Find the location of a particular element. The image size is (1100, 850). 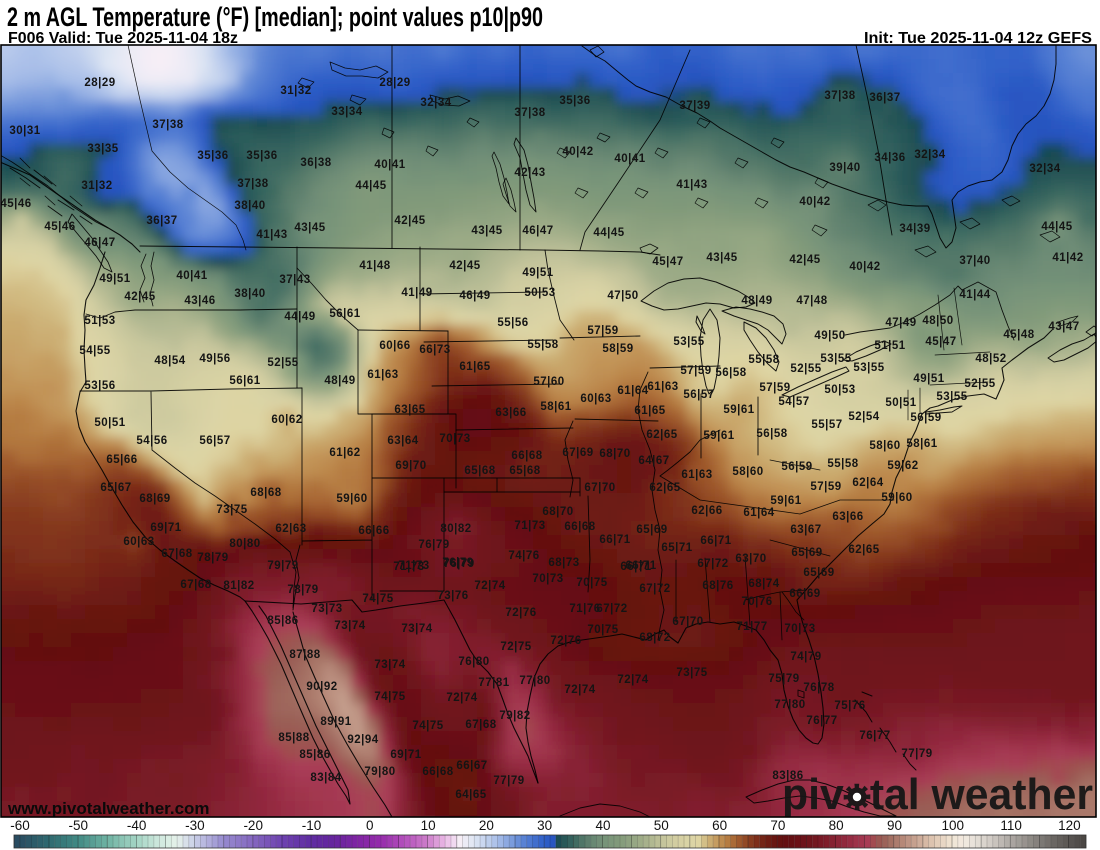

svg-text: 33|34 is located at coordinates (346, 112).